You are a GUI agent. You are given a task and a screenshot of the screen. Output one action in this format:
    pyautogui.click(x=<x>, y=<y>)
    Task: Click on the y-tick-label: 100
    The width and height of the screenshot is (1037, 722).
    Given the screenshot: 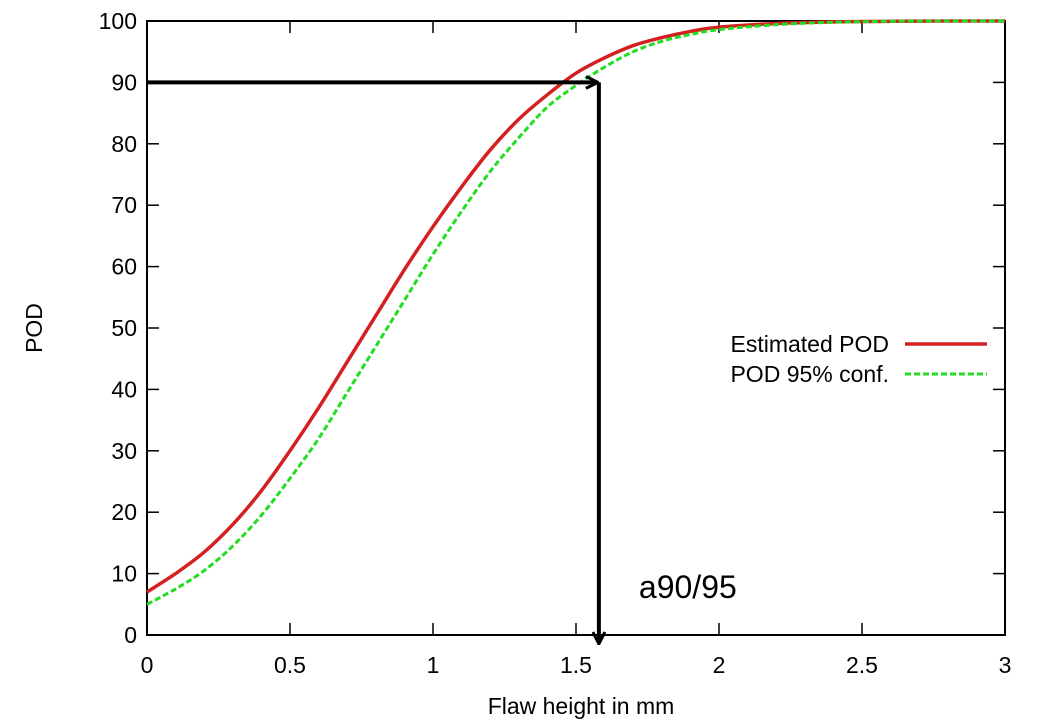 What is the action you would take?
    pyautogui.click(x=118, y=21)
    